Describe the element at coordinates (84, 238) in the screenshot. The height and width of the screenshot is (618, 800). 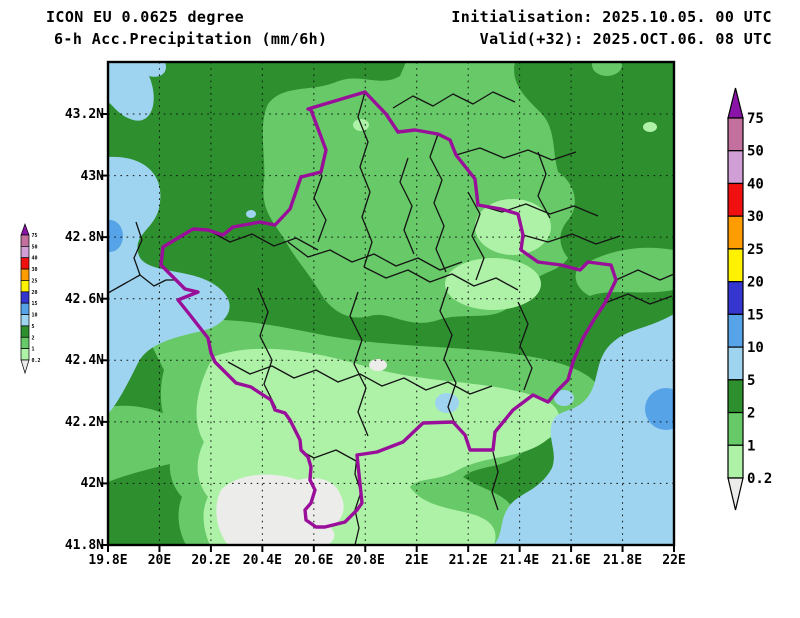
I see `y-axis-tick-label: 42.8N` at that location.